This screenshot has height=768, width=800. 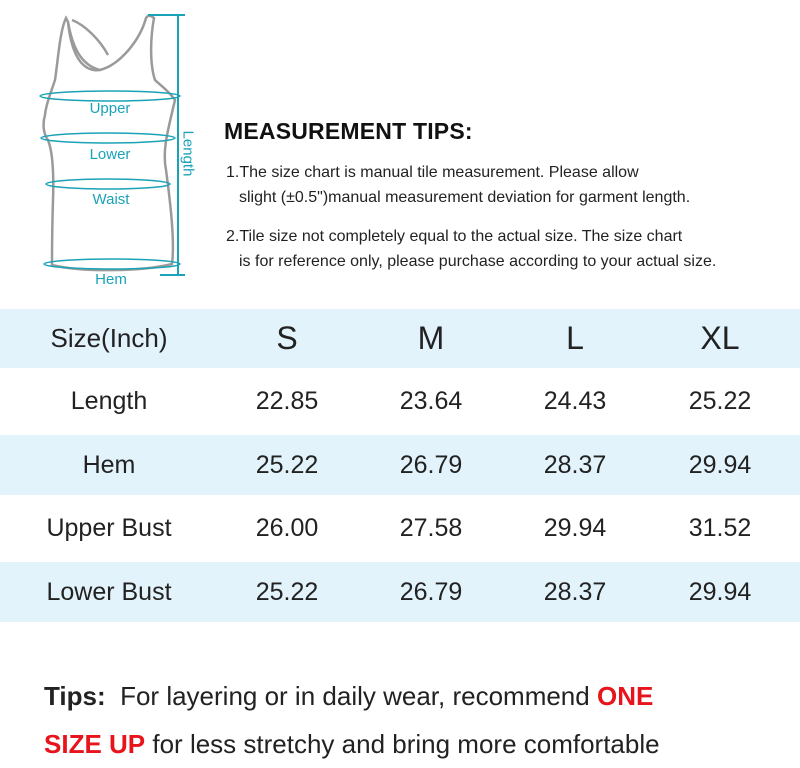 I want to click on table-row: Hem 25.22 26.79 28.37 29.94, so click(x=400, y=465).